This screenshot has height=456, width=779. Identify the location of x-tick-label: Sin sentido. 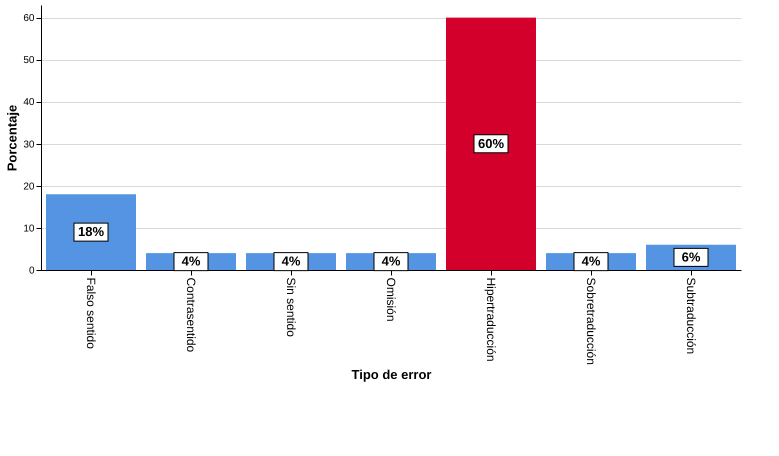
(291, 308).